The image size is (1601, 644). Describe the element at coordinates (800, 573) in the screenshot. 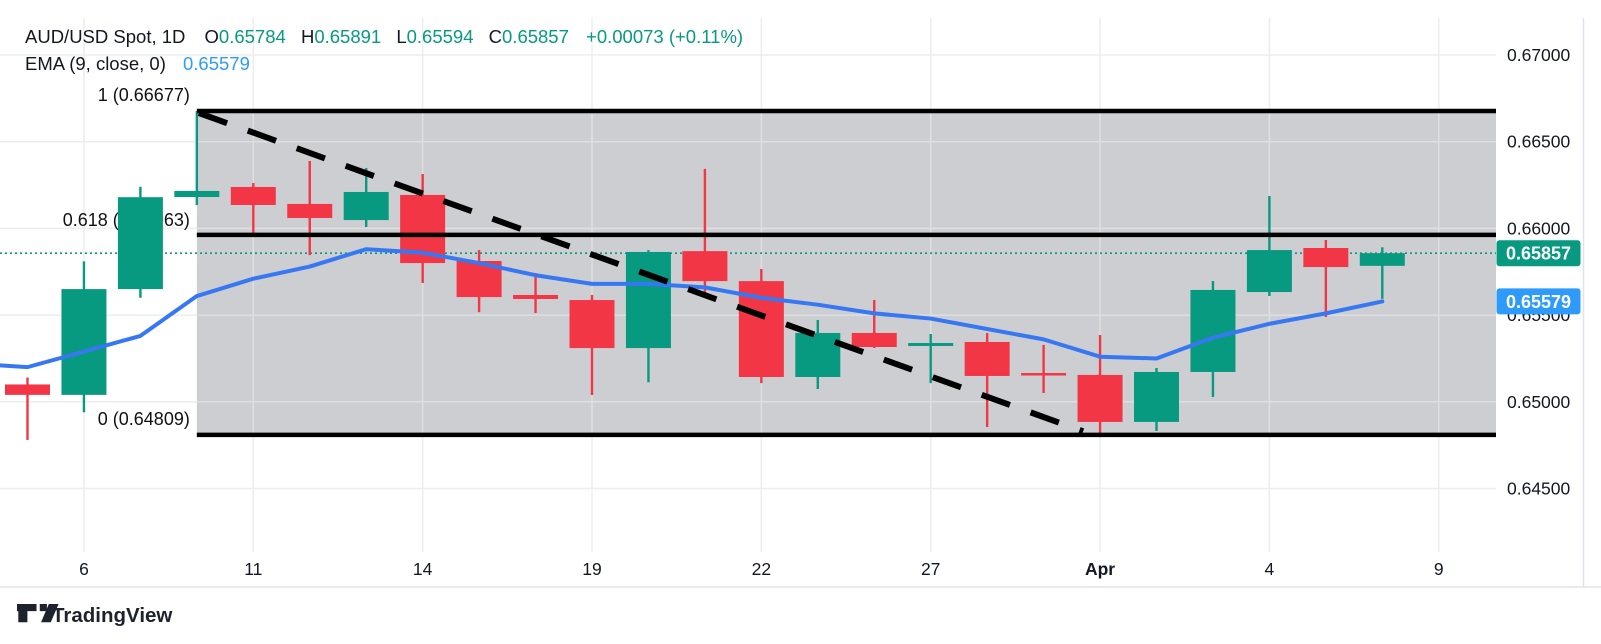

I see `time-axis: 6 11 14 19 22 27 Apr 4 9` at that location.